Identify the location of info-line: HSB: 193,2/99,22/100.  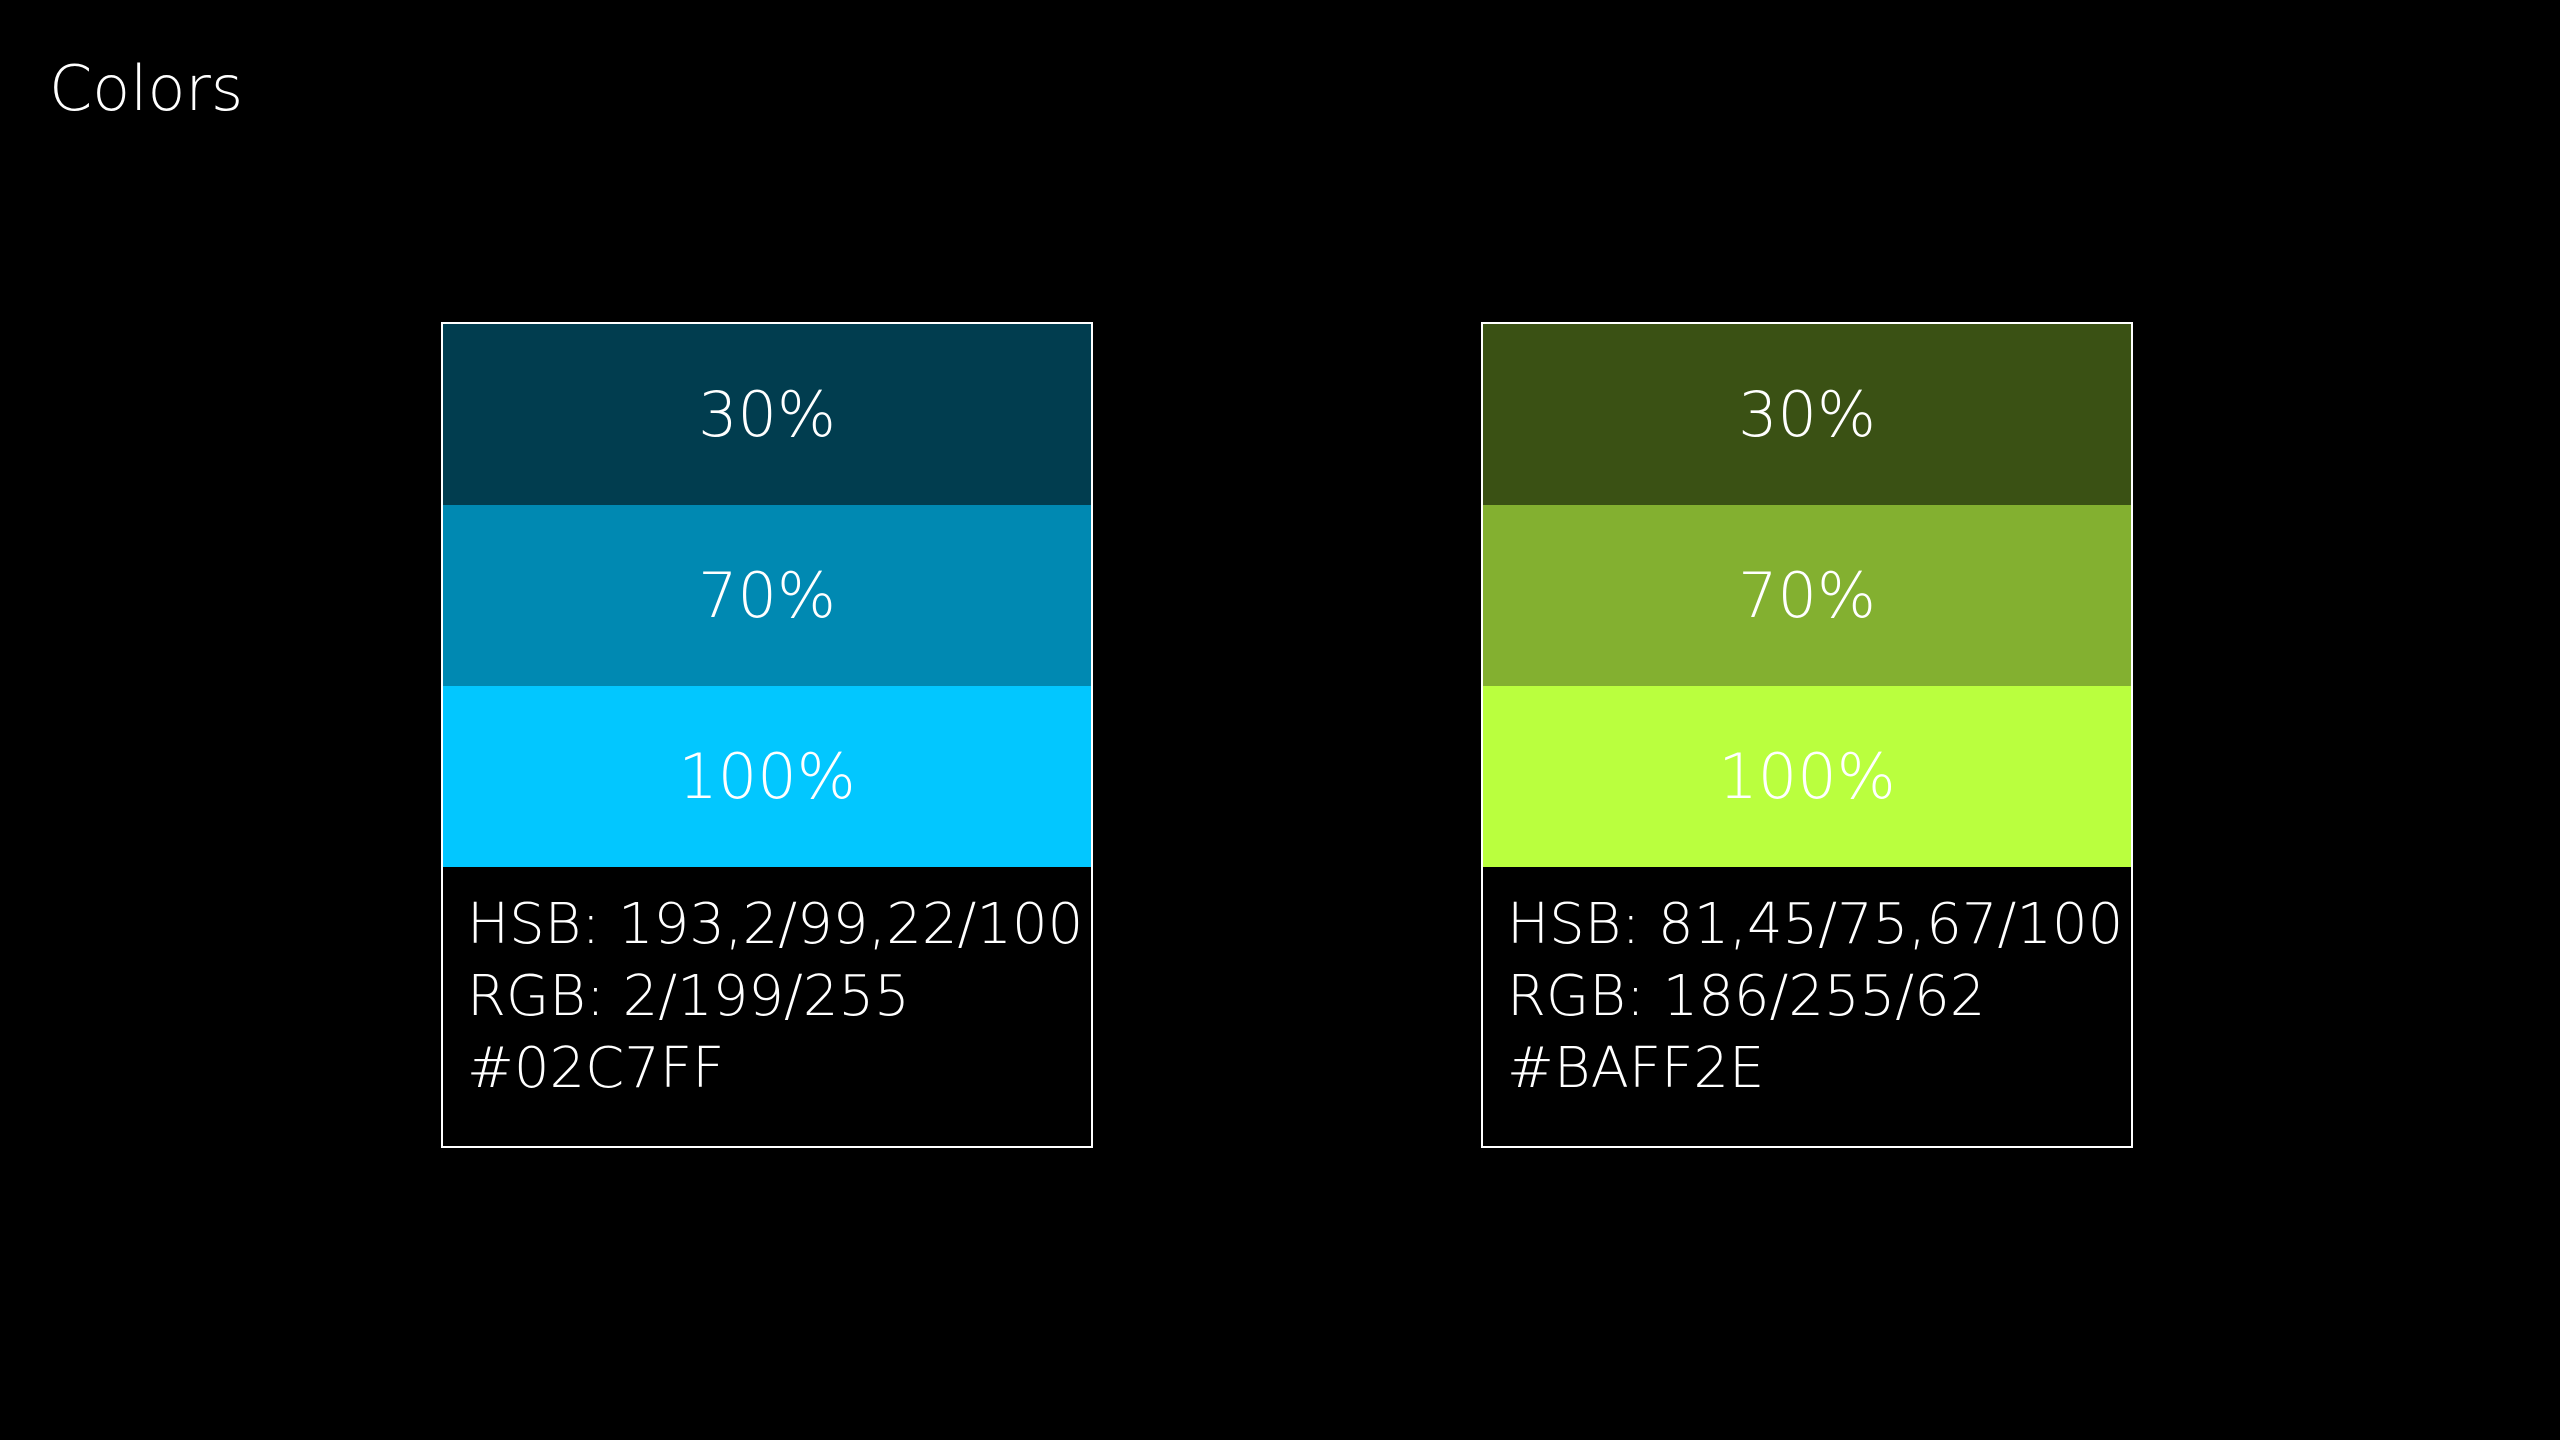
(775, 924).